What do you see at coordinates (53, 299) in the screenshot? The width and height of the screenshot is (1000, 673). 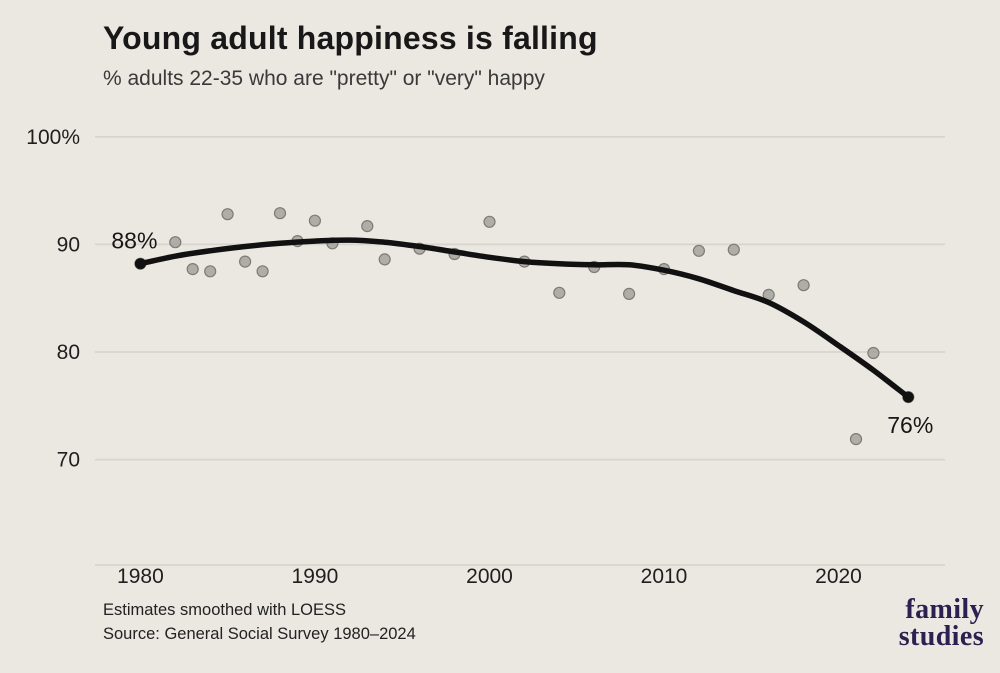 I see `y-axis-labels: 100% 90 80 70` at bounding box center [53, 299].